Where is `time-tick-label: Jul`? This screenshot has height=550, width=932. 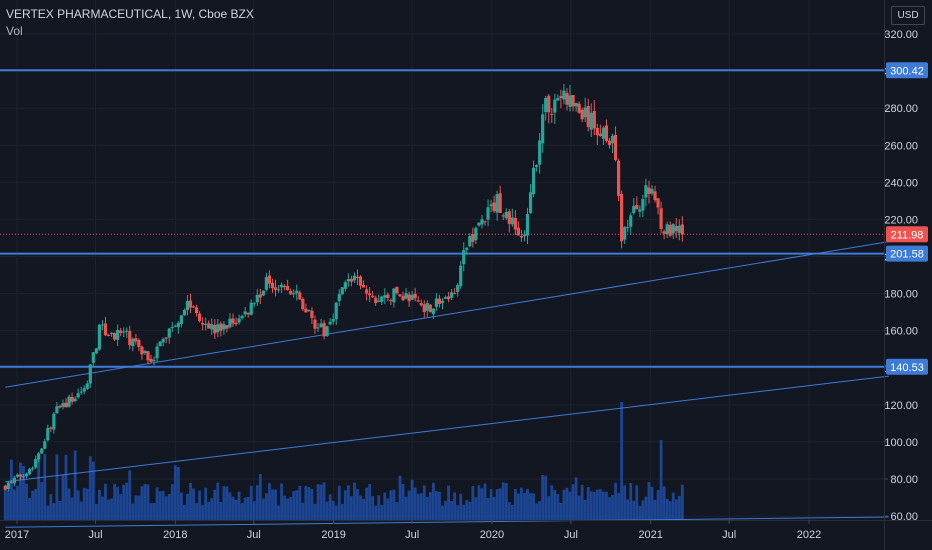 time-tick-label: Jul is located at coordinates (254, 535).